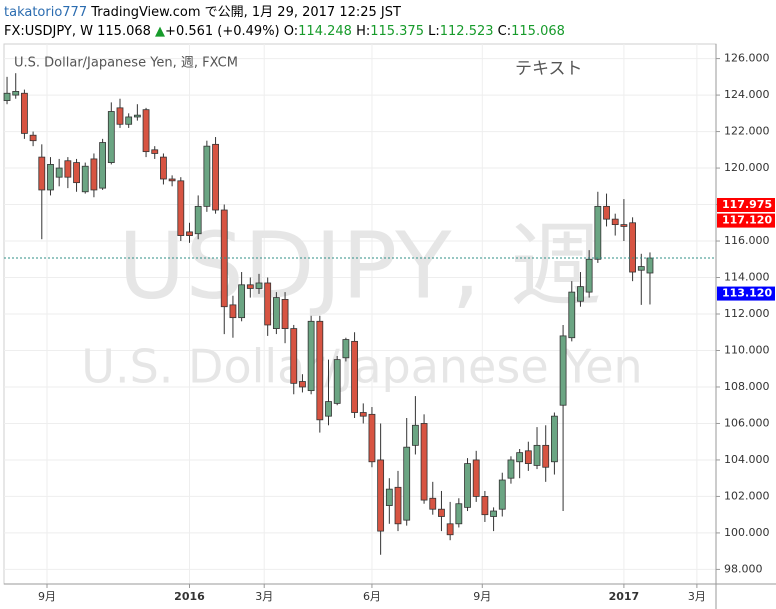 This screenshot has width=776, height=609. Describe the element at coordinates (504, 31) in the screenshot. I see `c-label: C:` at that location.